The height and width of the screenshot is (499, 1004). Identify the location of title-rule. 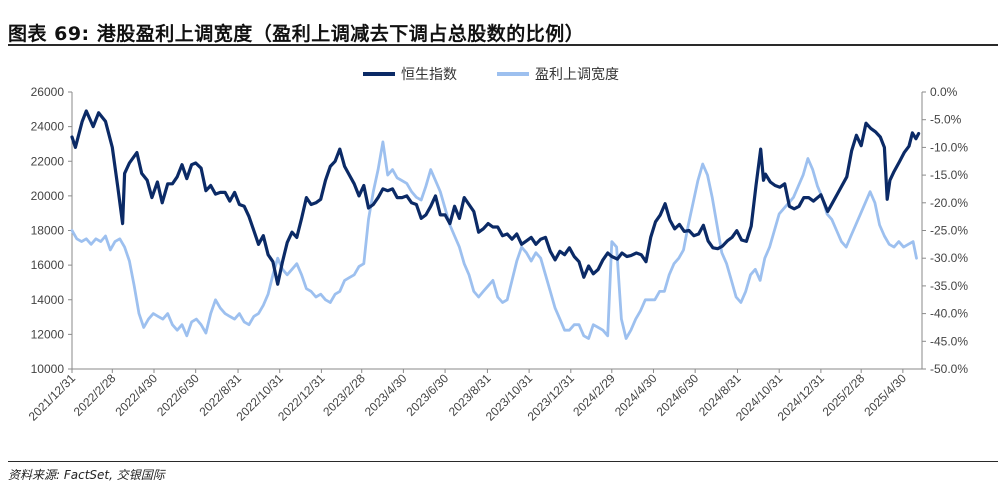
(503, 45).